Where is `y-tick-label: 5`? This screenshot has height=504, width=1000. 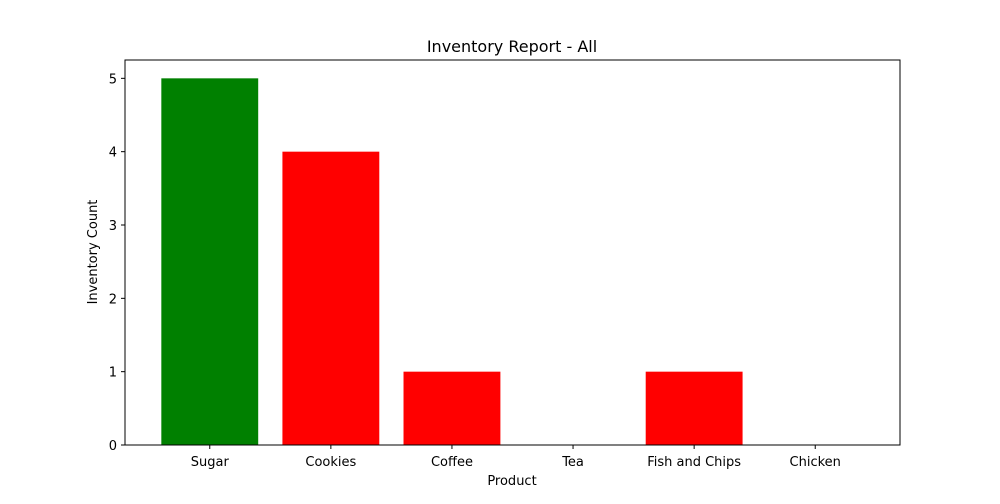
y-tick-label: 5 is located at coordinates (113, 79).